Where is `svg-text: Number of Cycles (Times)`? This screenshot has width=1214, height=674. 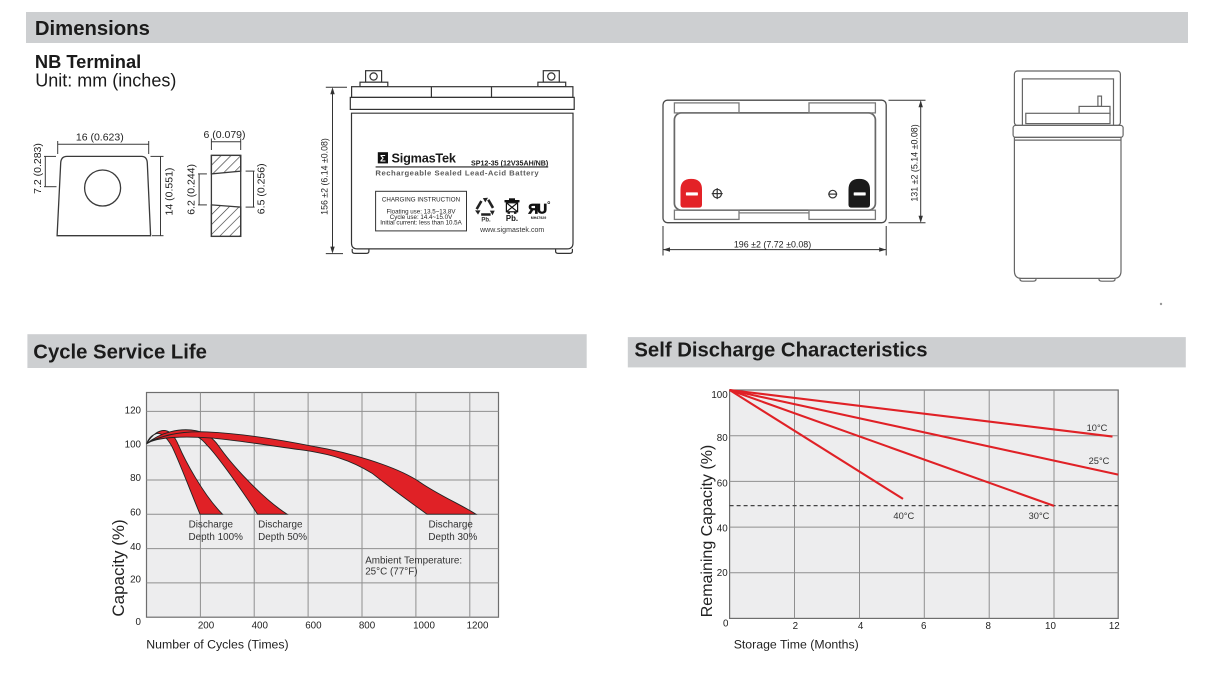
svg-text: Number of Cycles (Times) is located at coordinates (217, 645).